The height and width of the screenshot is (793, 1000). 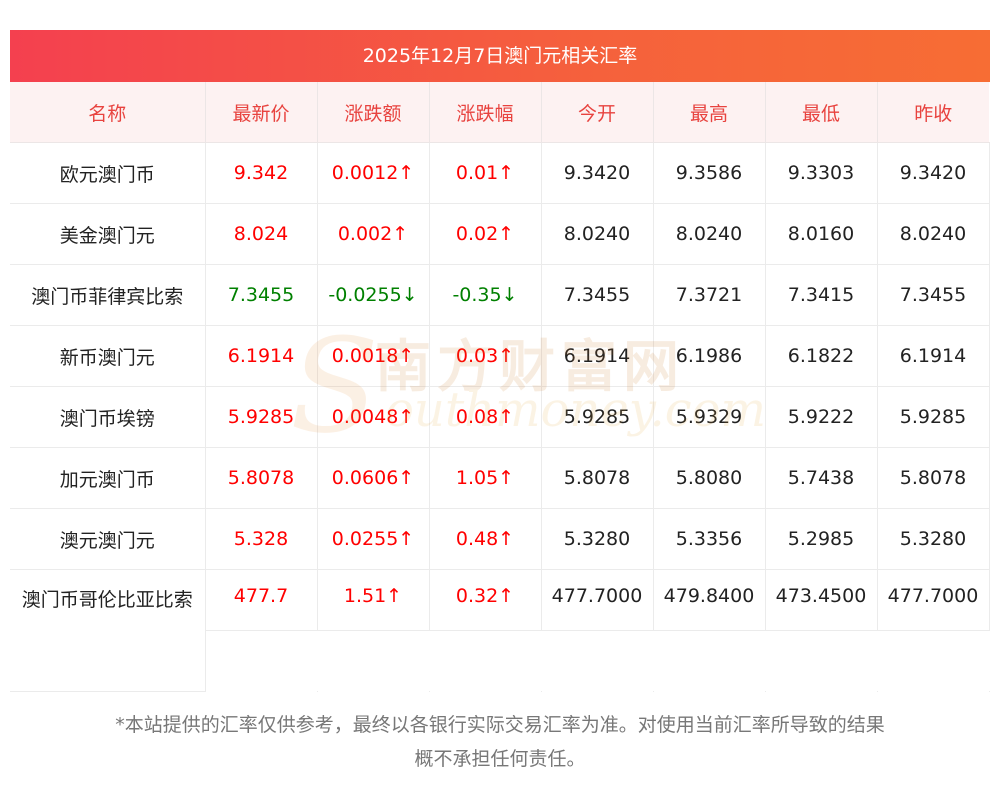 I want to click on prev-close: 7.3455, so click(x=933, y=295).